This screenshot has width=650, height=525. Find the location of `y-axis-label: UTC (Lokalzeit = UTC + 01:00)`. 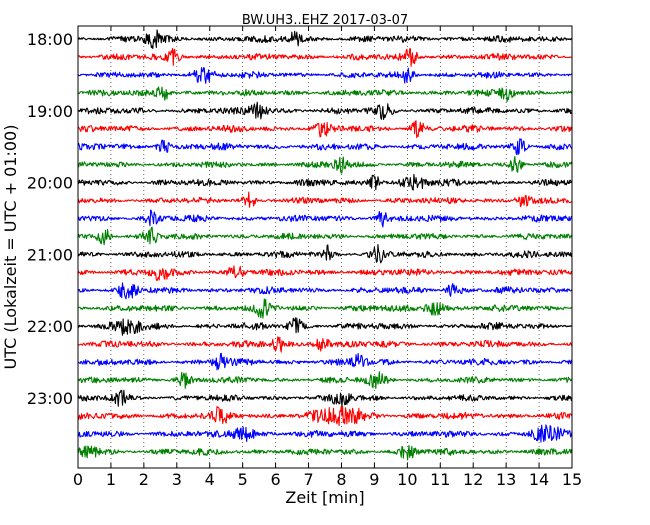

y-axis-label: UTC (Lokalzeit = UTC + 01:00) is located at coordinates (10, 247).